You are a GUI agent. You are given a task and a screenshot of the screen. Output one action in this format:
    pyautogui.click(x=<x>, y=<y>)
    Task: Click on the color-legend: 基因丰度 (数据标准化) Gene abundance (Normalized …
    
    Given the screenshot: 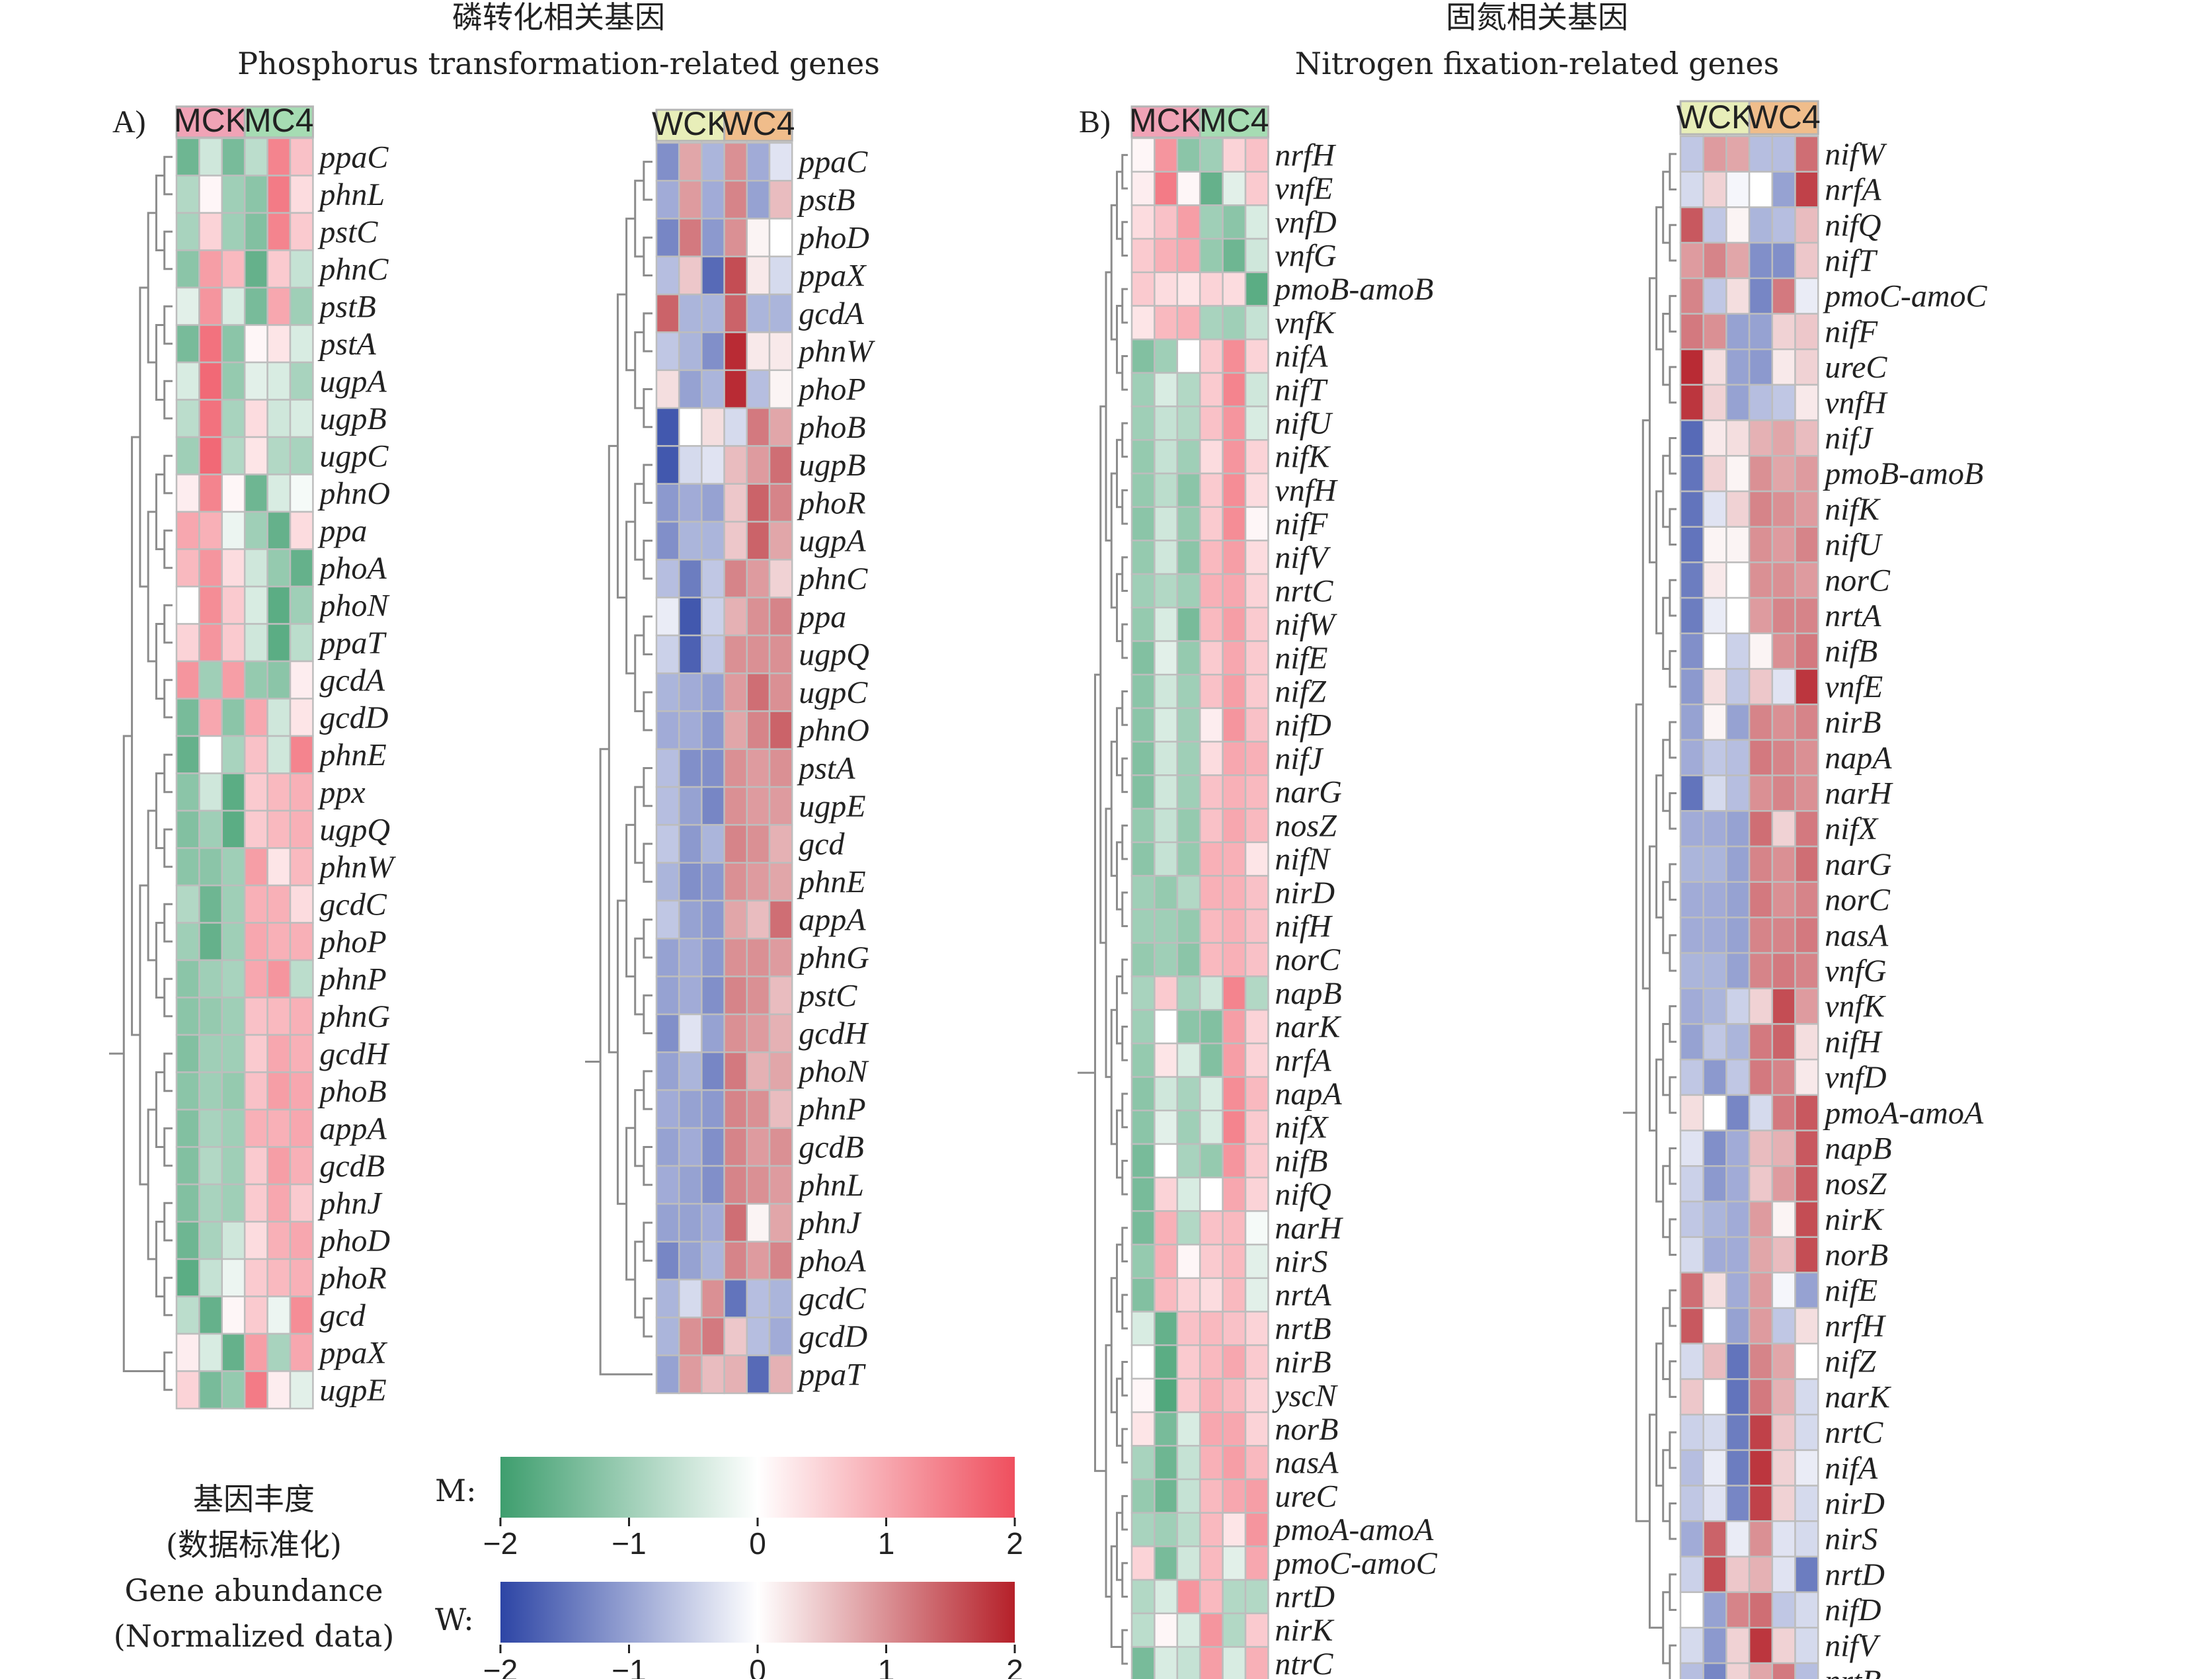 What is the action you would take?
    pyautogui.click(x=568, y=1568)
    